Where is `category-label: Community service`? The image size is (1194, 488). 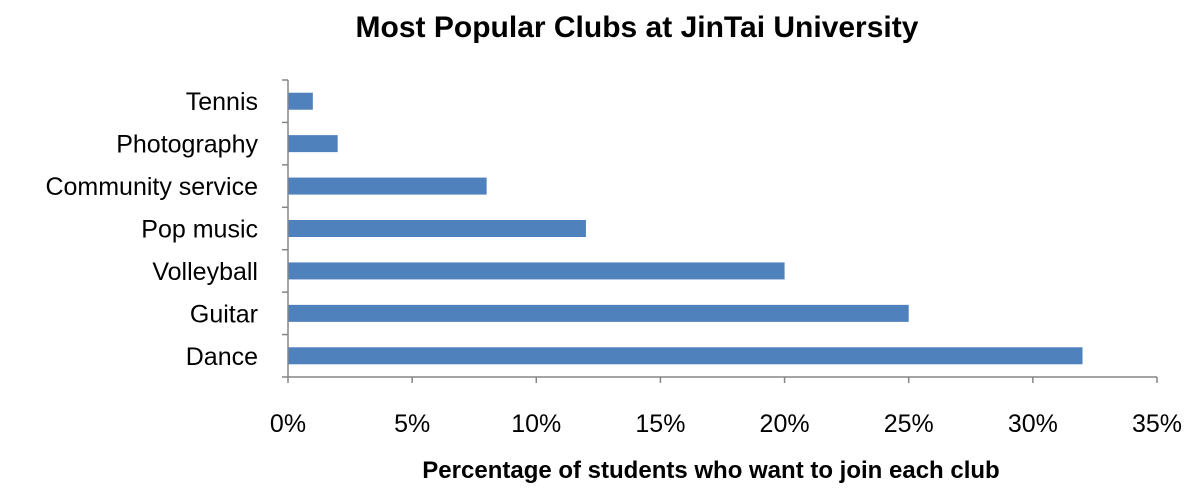
category-label: Community service is located at coordinates (151, 187).